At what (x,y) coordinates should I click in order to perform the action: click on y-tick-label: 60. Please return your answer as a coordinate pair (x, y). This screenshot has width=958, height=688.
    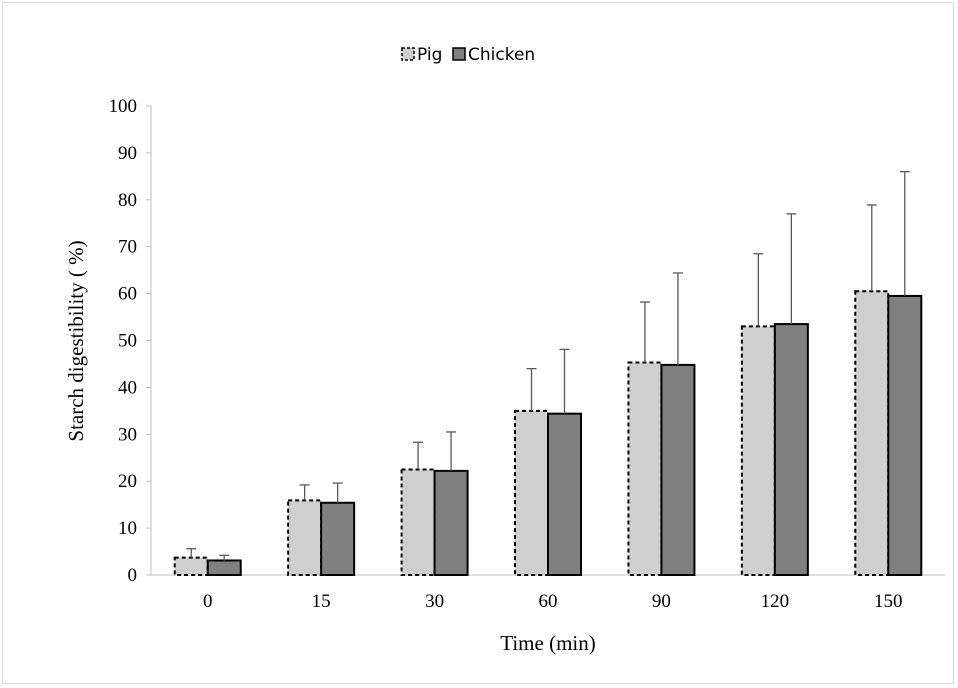
    Looking at the image, I should click on (127, 294).